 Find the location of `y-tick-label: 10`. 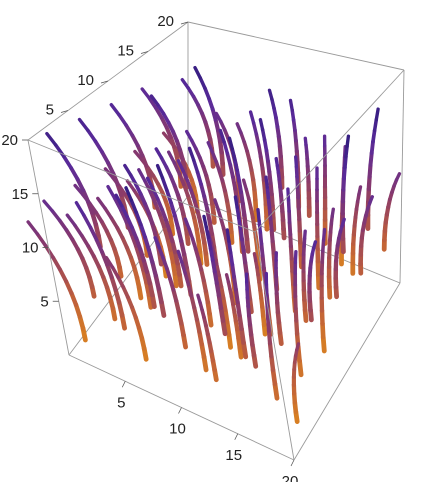

y-tick-label: 10 is located at coordinates (85, 80).